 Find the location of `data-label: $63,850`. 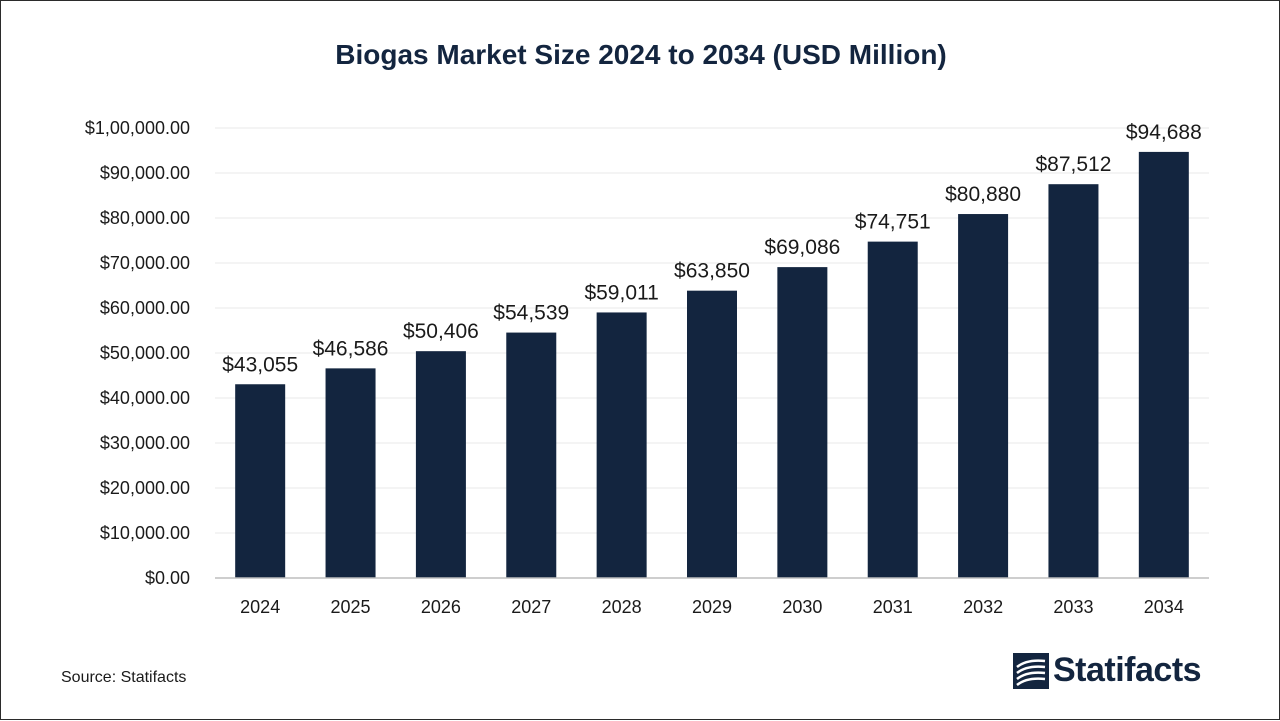

data-label: $63,850 is located at coordinates (712, 271).